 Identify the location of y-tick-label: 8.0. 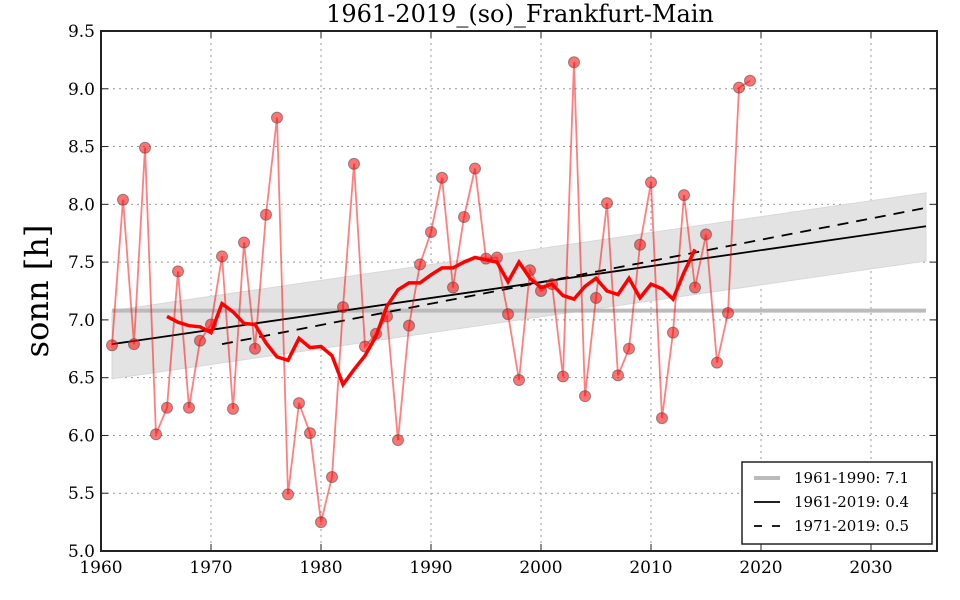
(81, 205).